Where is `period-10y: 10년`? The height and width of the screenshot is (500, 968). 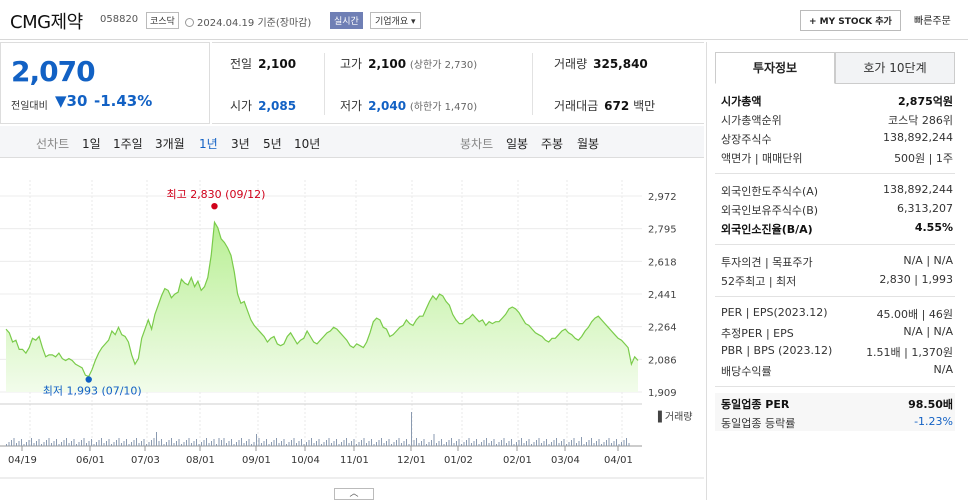
period-10y: 10년 is located at coordinates (307, 144).